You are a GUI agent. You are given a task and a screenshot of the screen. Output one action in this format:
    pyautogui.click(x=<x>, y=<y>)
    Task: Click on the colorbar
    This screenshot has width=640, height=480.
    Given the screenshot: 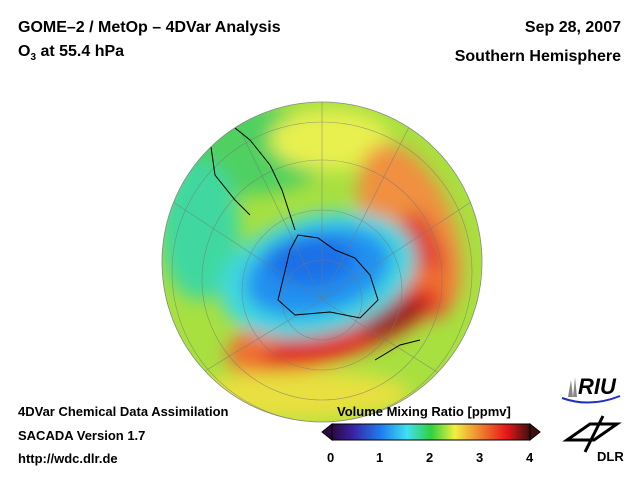 What is the action you would take?
    pyautogui.click(x=431, y=432)
    